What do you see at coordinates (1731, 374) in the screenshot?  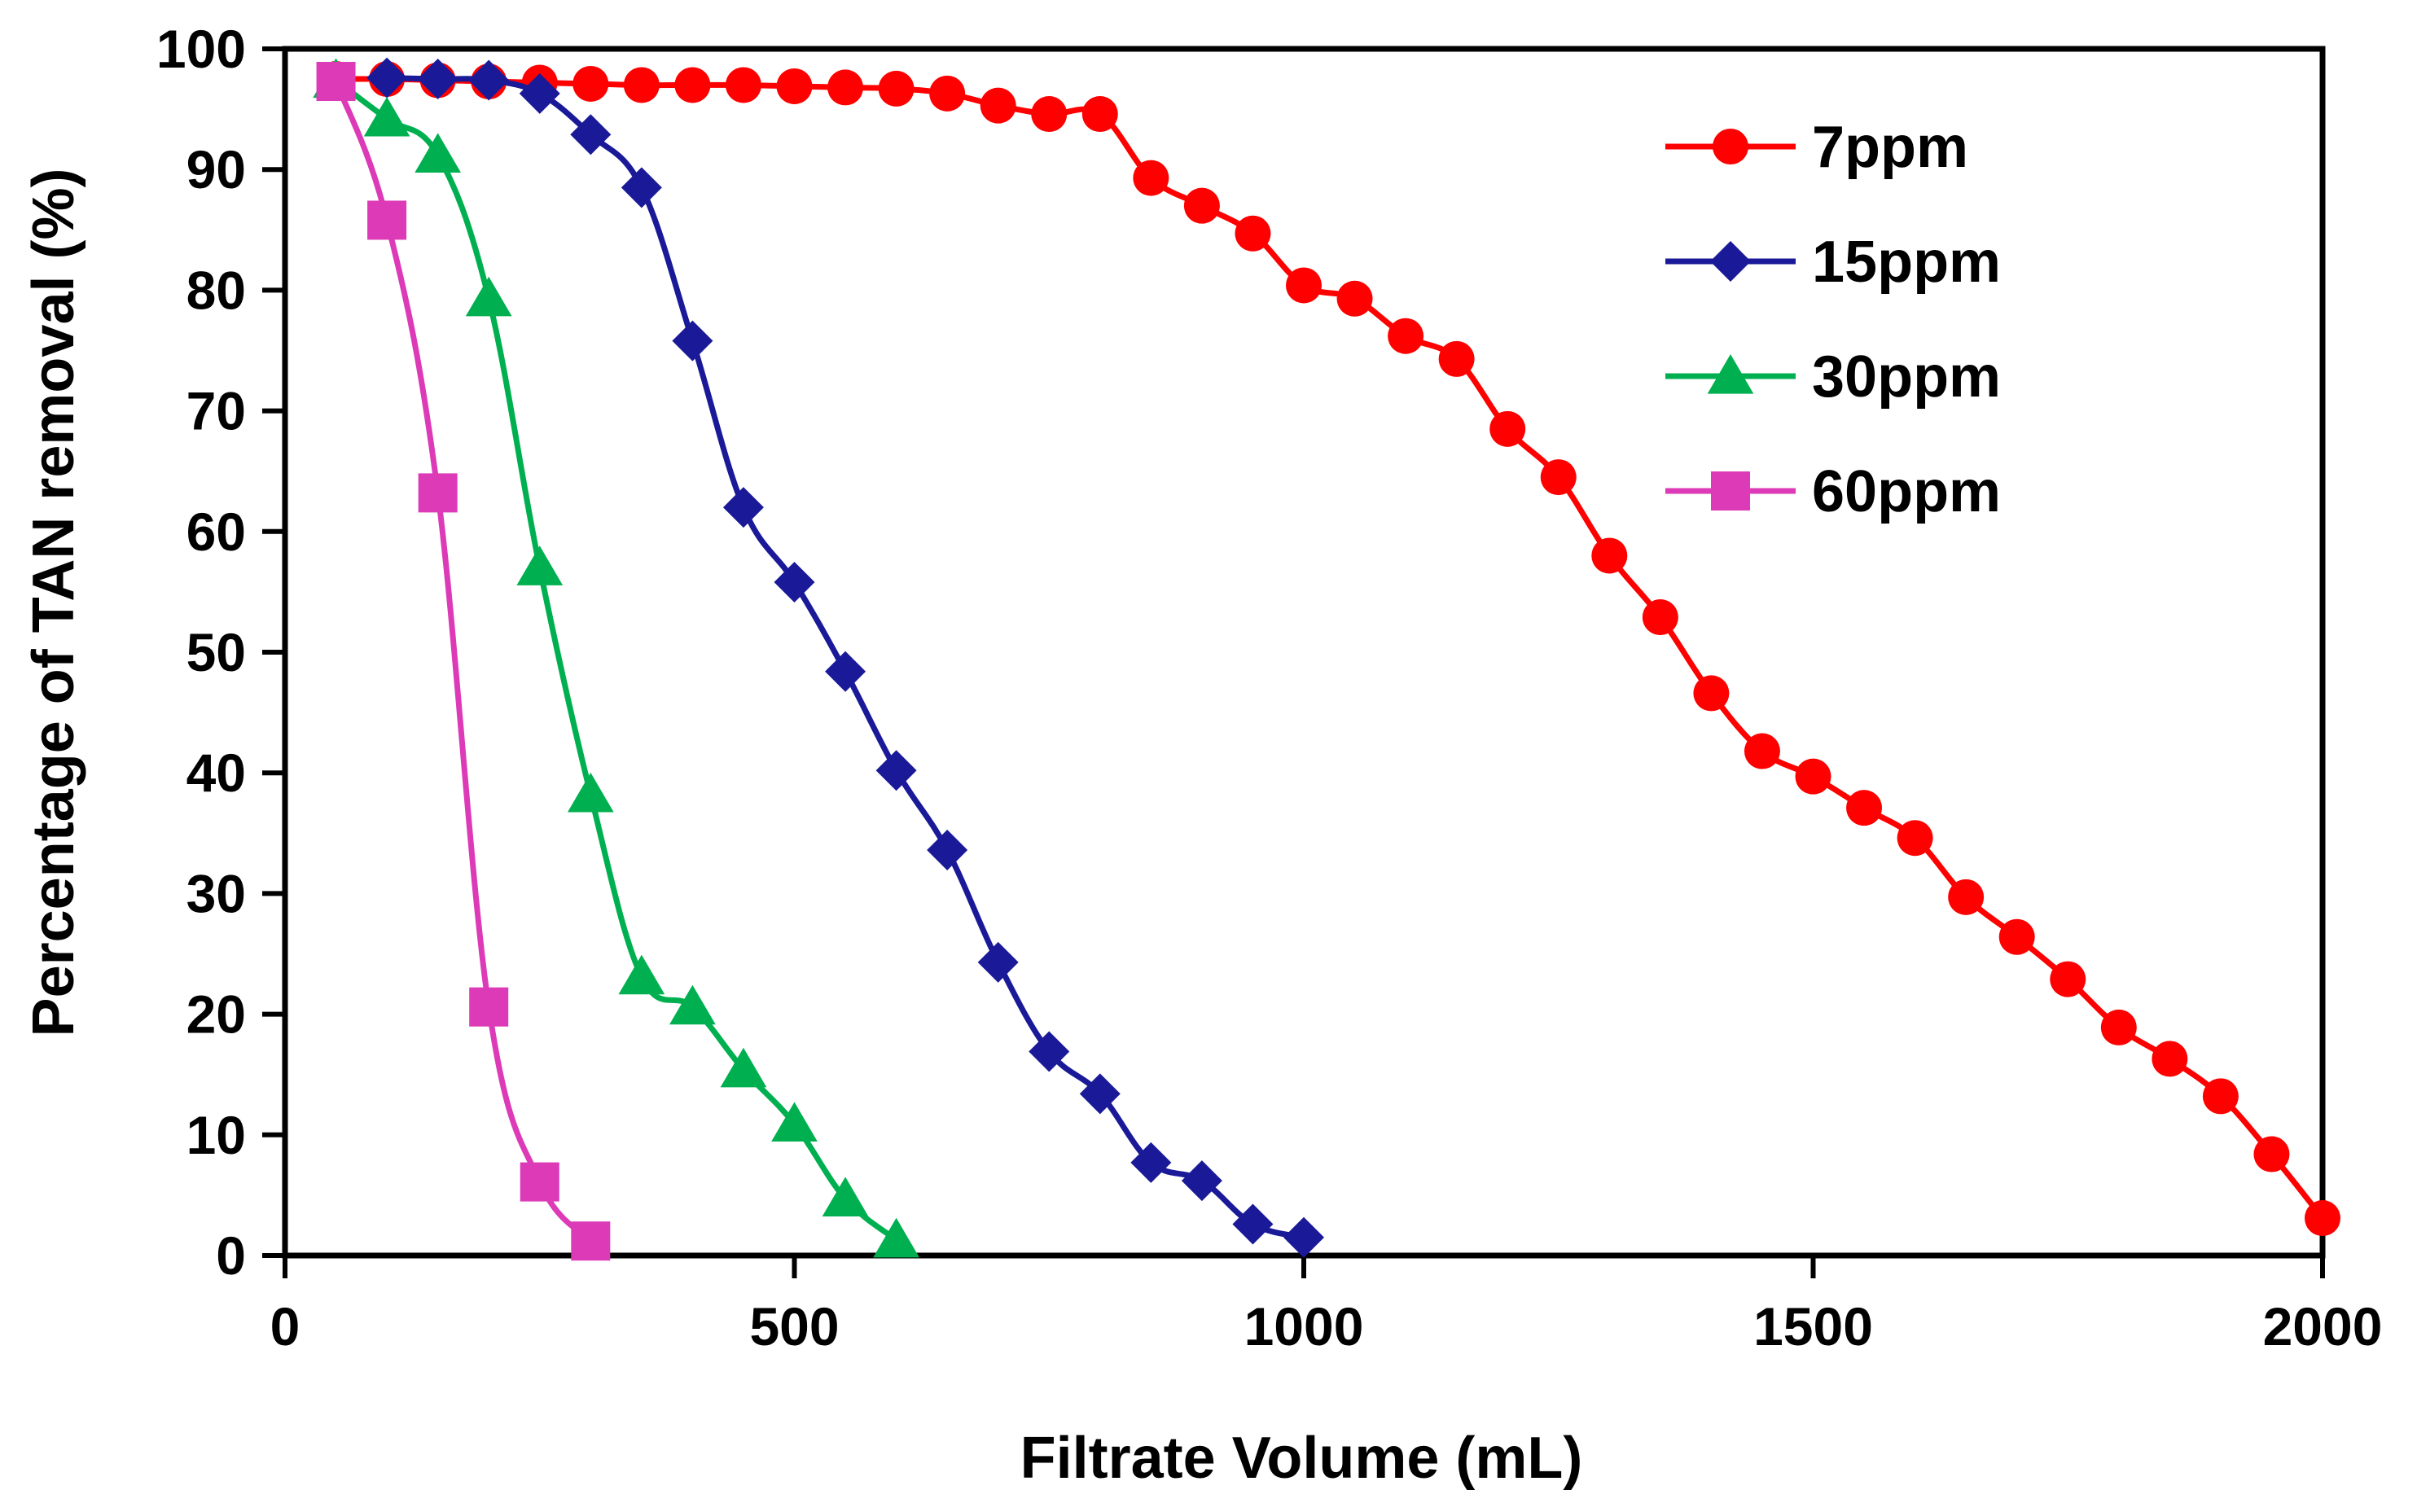 I see `legend-marker-30ppm` at bounding box center [1731, 374].